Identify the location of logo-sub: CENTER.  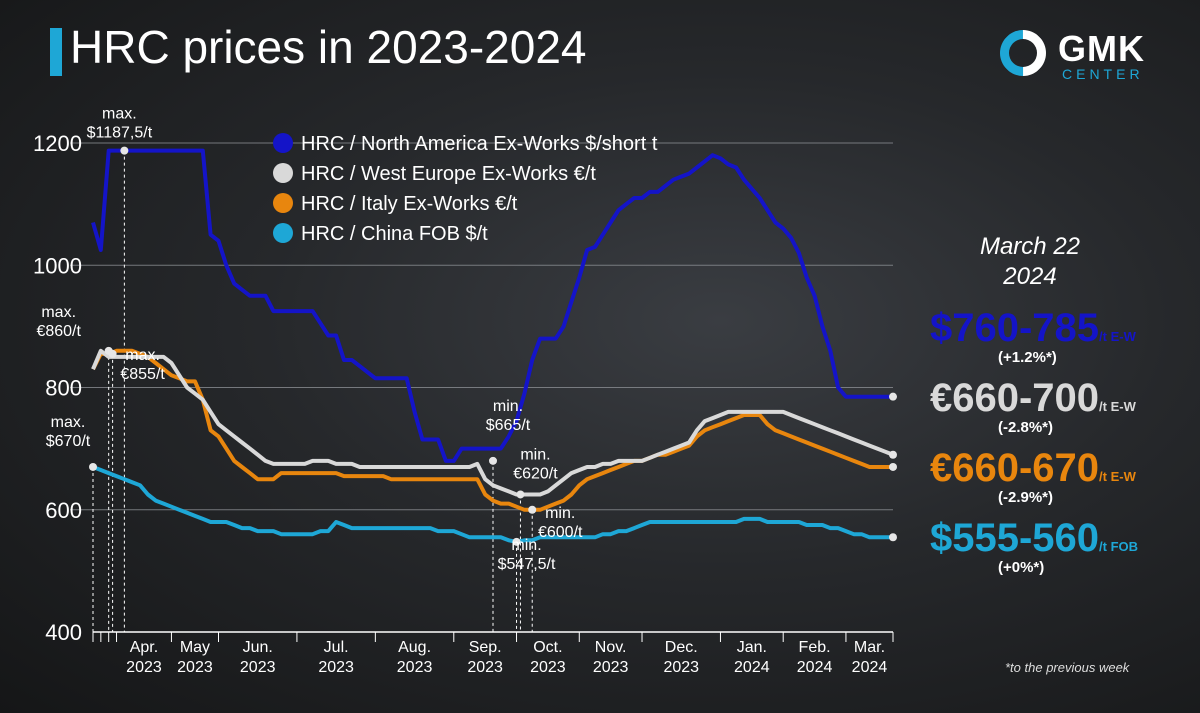
(1103, 74).